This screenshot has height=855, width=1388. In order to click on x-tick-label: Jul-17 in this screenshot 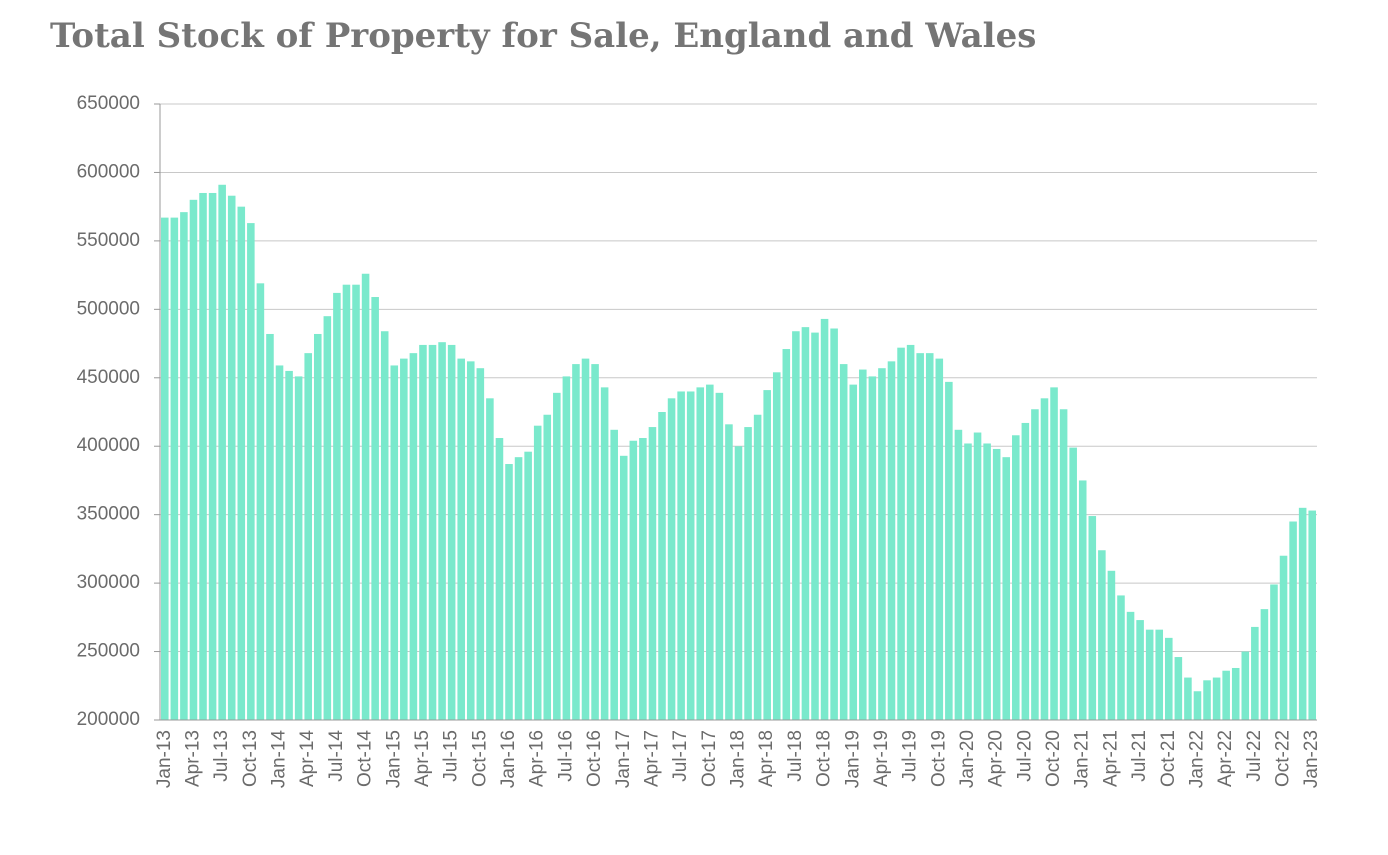, I will do `click(680, 756)`.